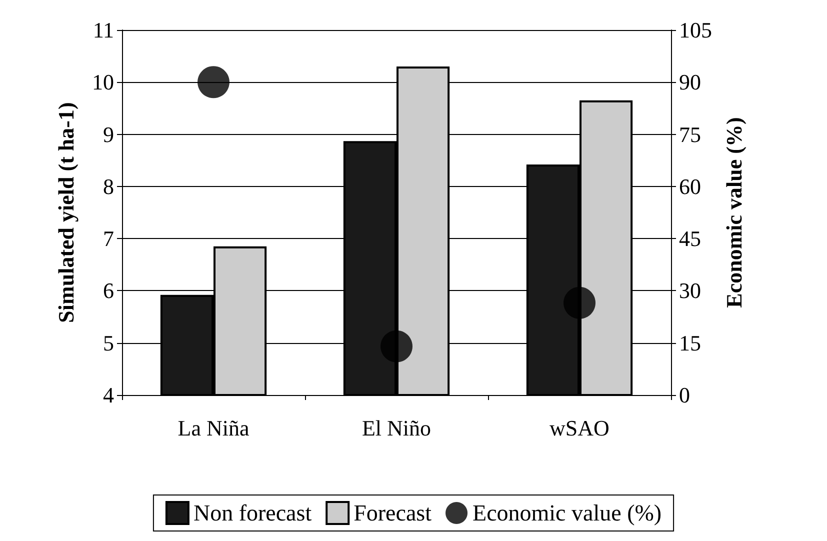  What do you see at coordinates (66, 212) in the screenshot?
I see `y-axis-title: Simulated yield (t ha-1)` at bounding box center [66, 212].